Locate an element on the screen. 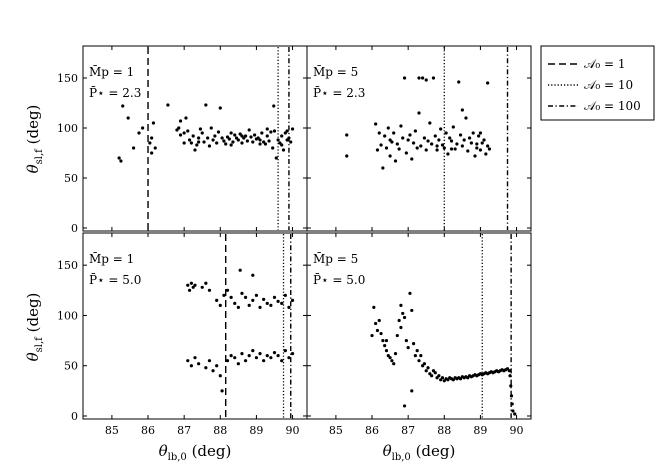  y-axis-label-bottom-base: θ is located at coordinates (33, 356).